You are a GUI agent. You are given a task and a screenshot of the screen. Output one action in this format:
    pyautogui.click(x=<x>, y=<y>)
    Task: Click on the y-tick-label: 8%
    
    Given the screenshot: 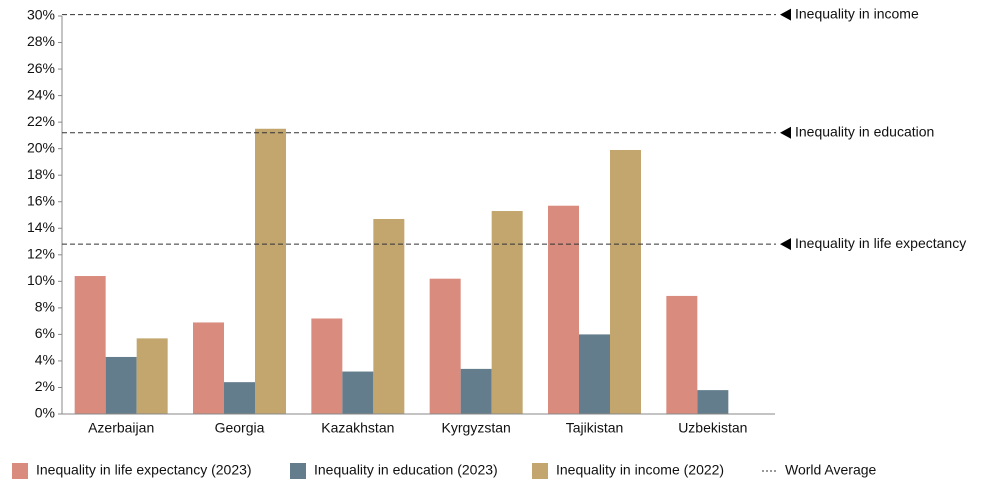 What is the action you would take?
    pyautogui.click(x=45, y=307)
    